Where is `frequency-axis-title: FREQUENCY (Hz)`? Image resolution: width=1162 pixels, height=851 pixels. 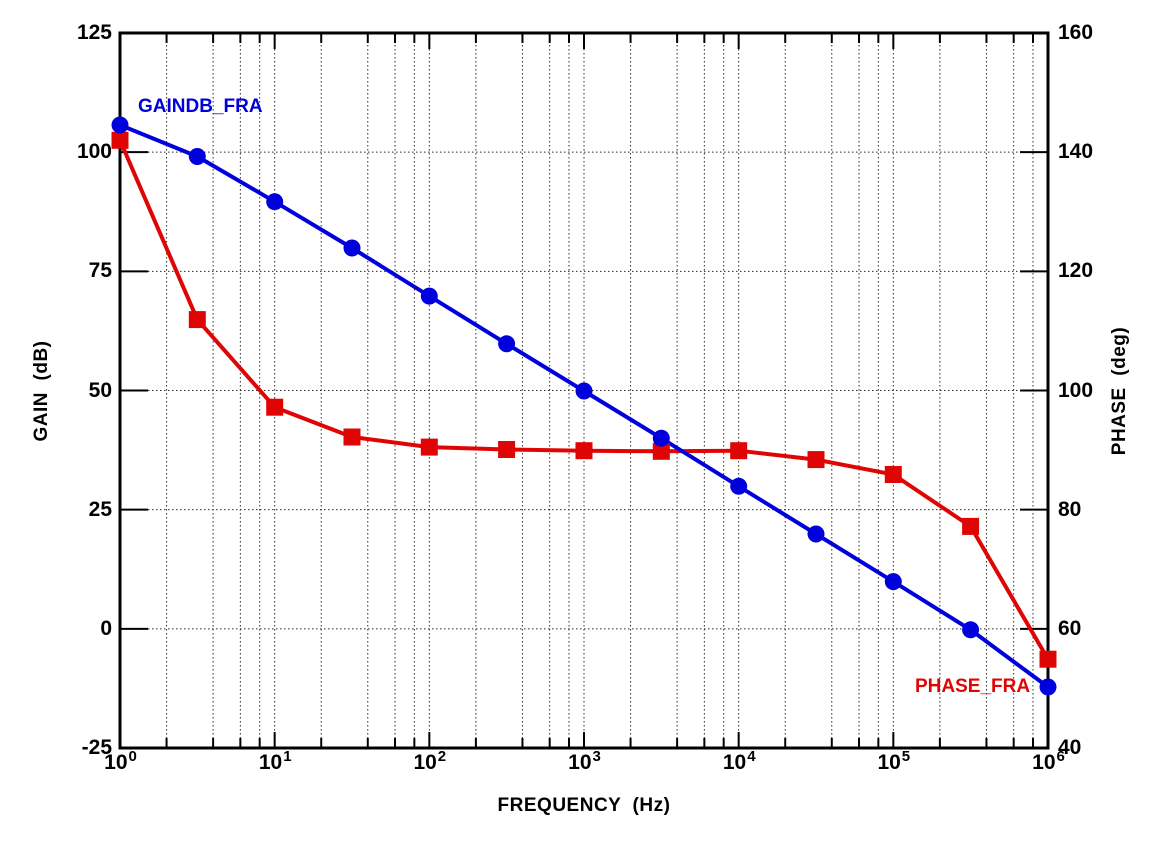
frequency-axis-title: FREQUENCY (Hz) is located at coordinates (584, 805).